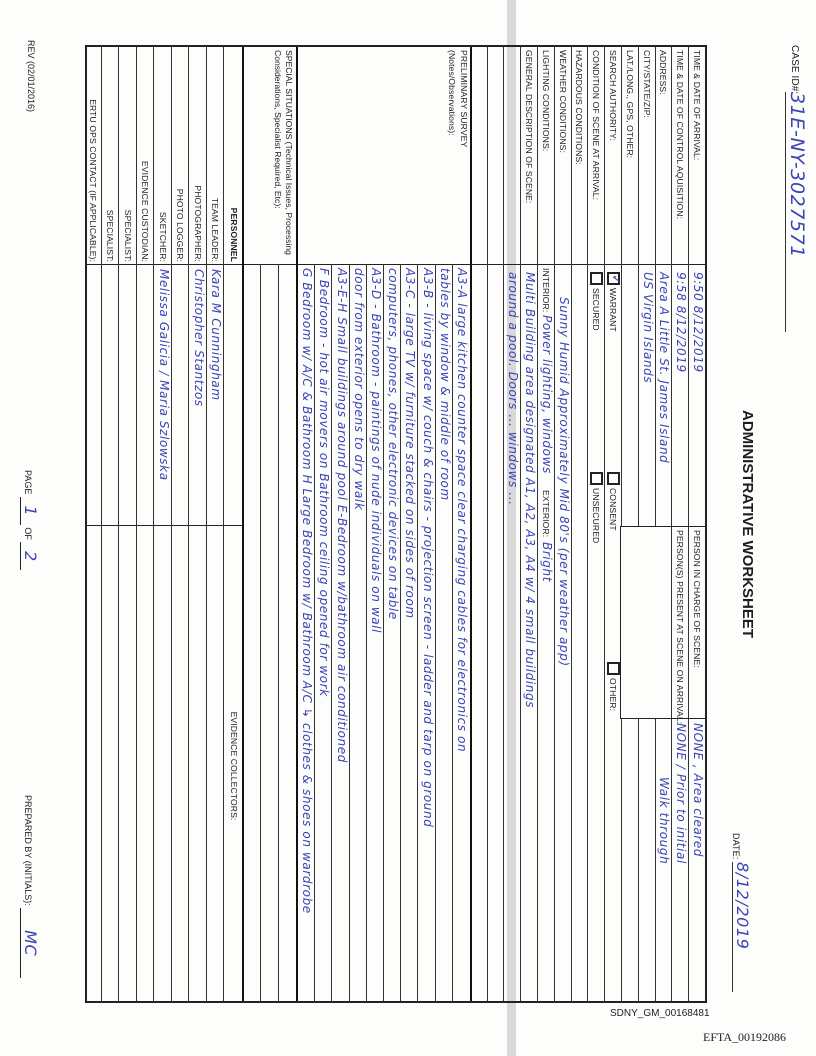  Describe the element at coordinates (613, 310) in the screenshot. I see `warrant-label: WARRANT` at that location.